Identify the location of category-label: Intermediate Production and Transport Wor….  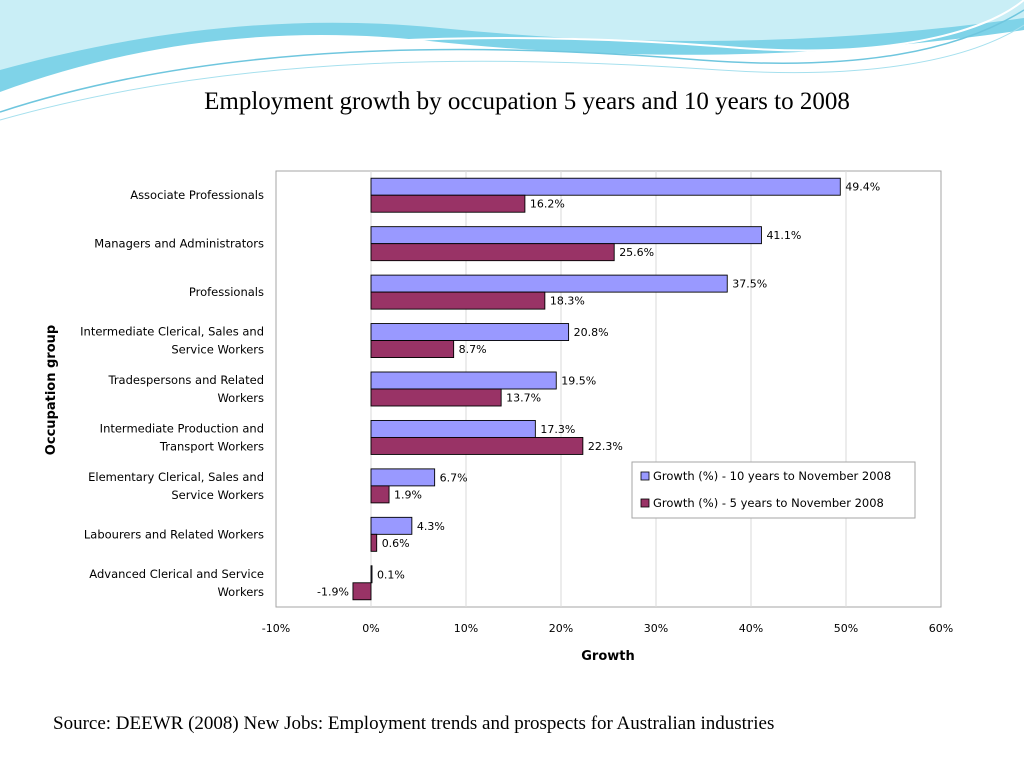
(182, 437).